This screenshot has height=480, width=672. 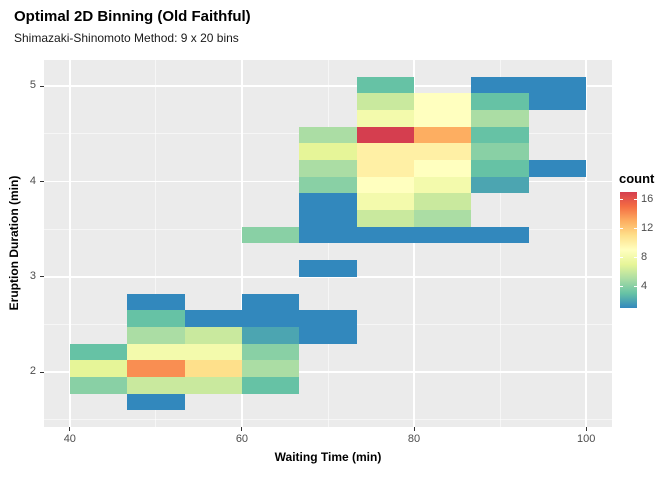 What do you see at coordinates (414, 439) in the screenshot?
I see `x-tick-label: 80` at bounding box center [414, 439].